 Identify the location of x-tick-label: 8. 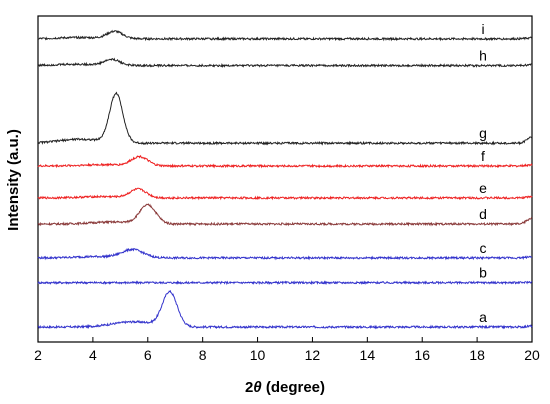
(203, 355).